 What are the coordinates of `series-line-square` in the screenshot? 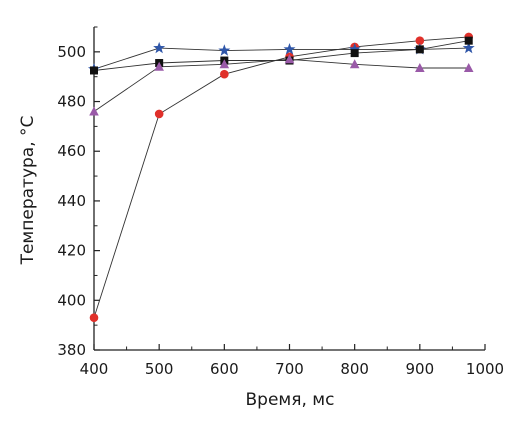 It's located at (281, 55).